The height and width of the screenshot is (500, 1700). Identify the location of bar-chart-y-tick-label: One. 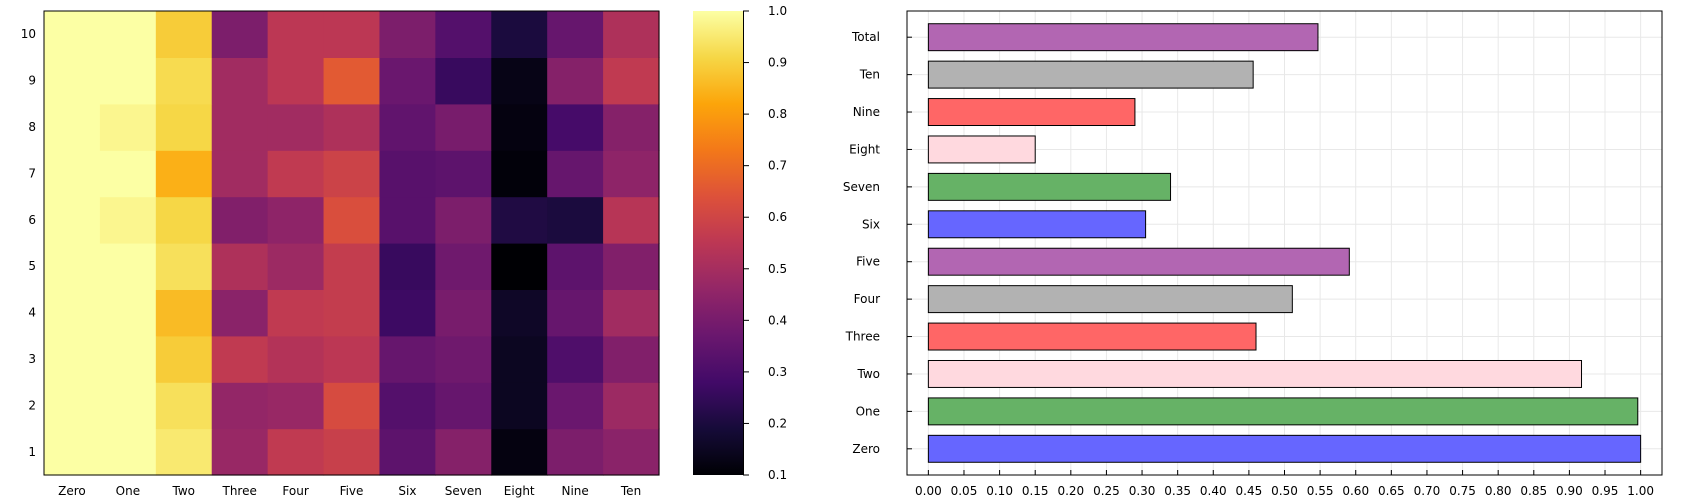
(868, 411).